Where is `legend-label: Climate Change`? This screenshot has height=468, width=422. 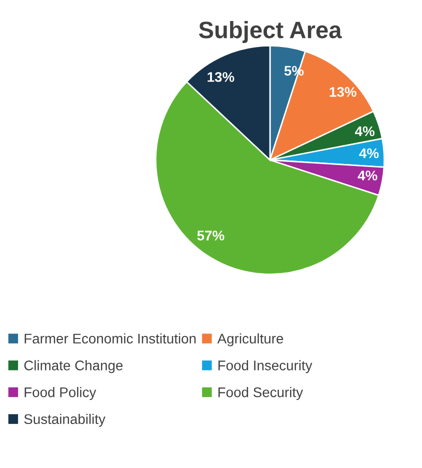 legend-label: Climate Change is located at coordinates (73, 367).